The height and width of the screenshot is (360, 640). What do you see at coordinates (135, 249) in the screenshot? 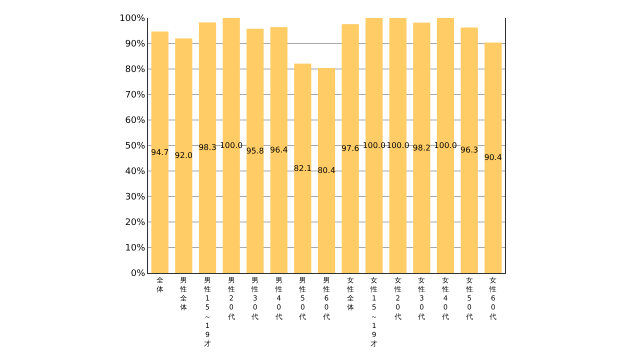
I see `y-tick-label: 10%` at bounding box center [135, 249].